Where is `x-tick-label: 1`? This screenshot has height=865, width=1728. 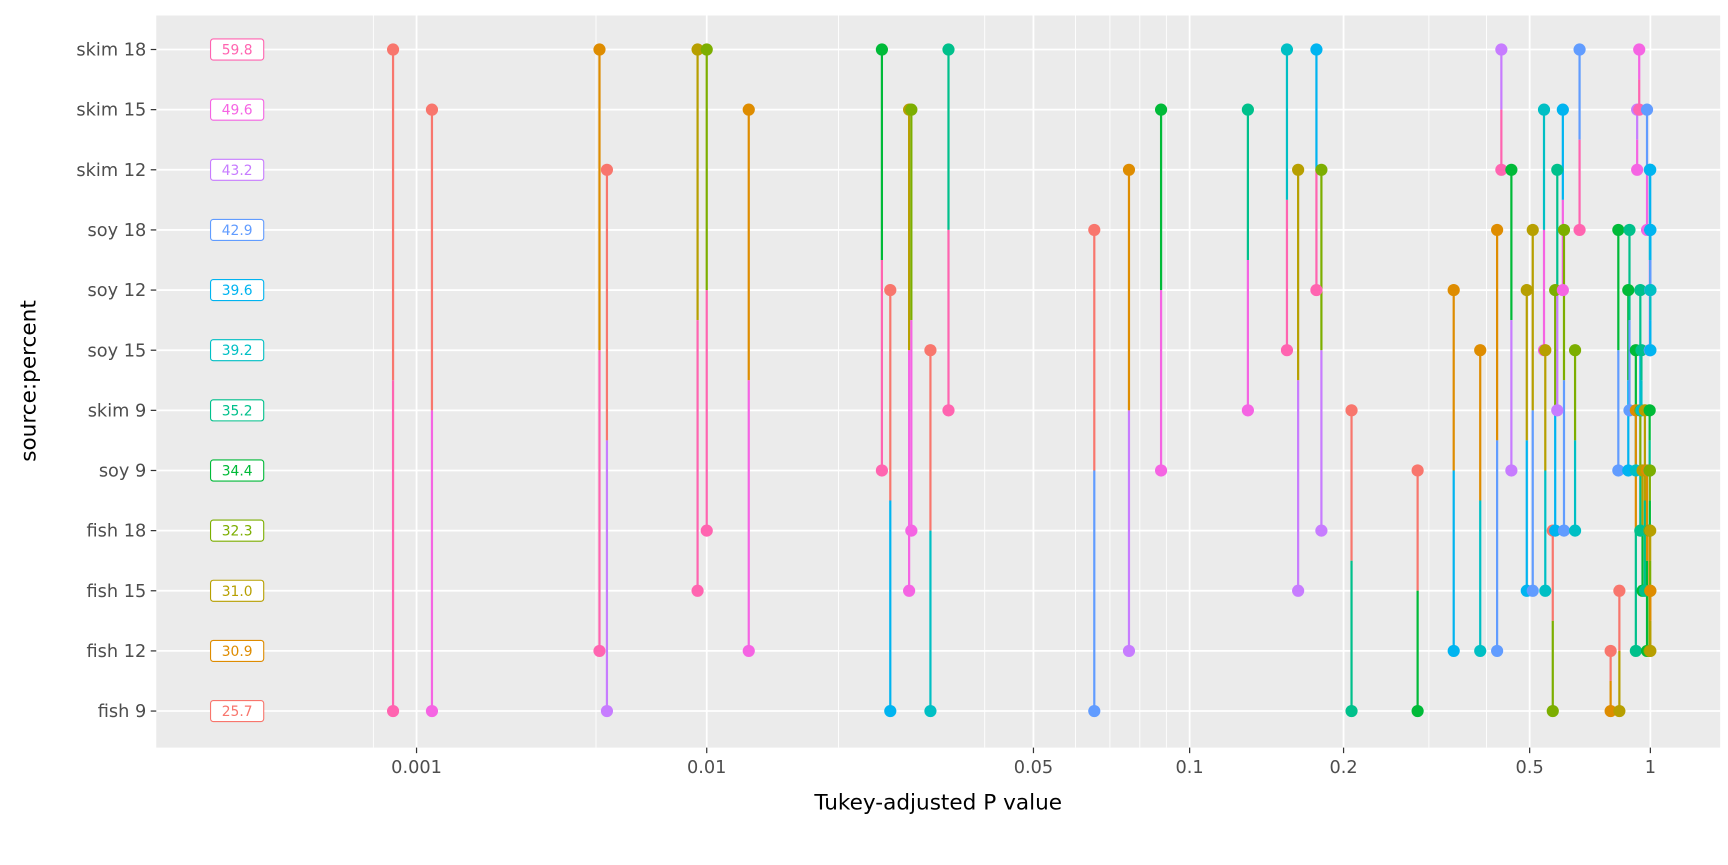 x-tick-label: 1 is located at coordinates (1650, 768).